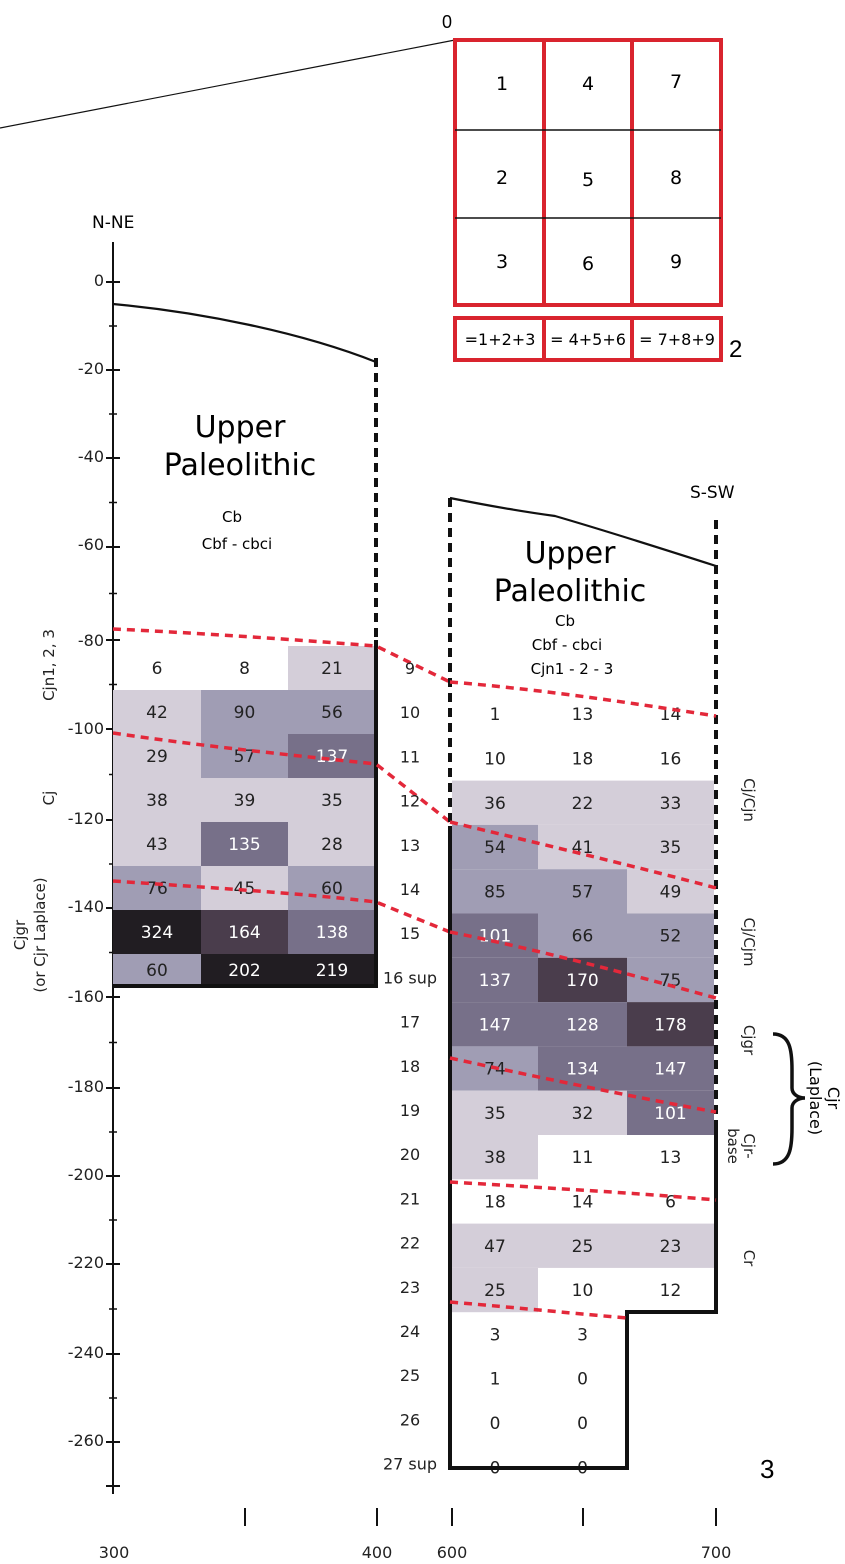 The width and height of the screenshot is (845, 1564). What do you see at coordinates (572, 669) in the screenshot?
I see `right-unit-label: Cjn1 - 2 - 3` at bounding box center [572, 669].